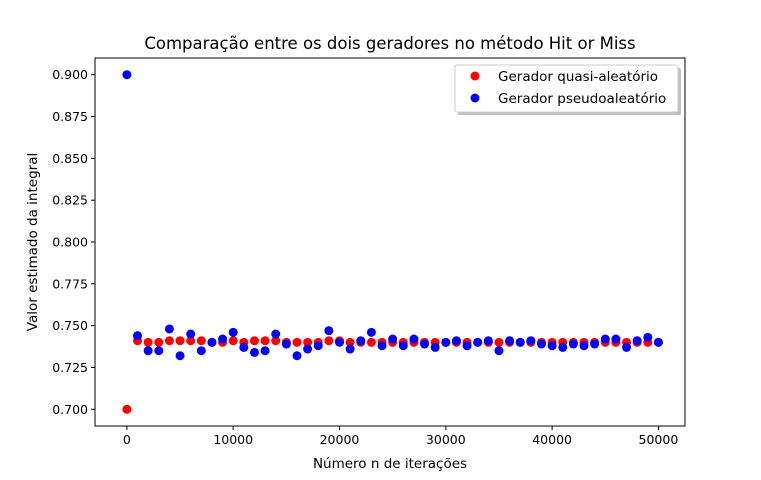 This screenshot has width=761, height=480. Describe the element at coordinates (552, 439) in the screenshot. I see `x-tick-label: 40000` at that location.